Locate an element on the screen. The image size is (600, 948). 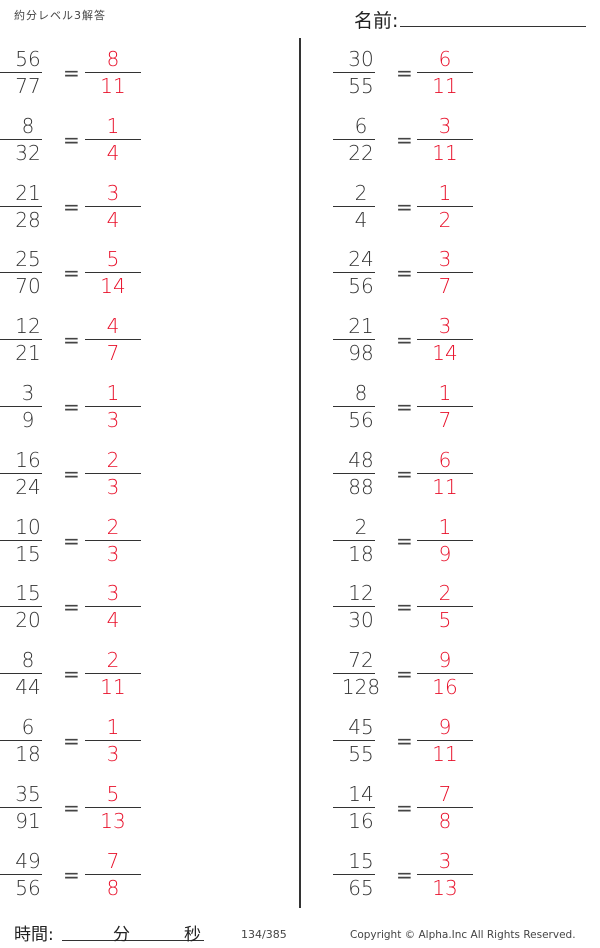
numerator: 12 is located at coordinates (361, 593).